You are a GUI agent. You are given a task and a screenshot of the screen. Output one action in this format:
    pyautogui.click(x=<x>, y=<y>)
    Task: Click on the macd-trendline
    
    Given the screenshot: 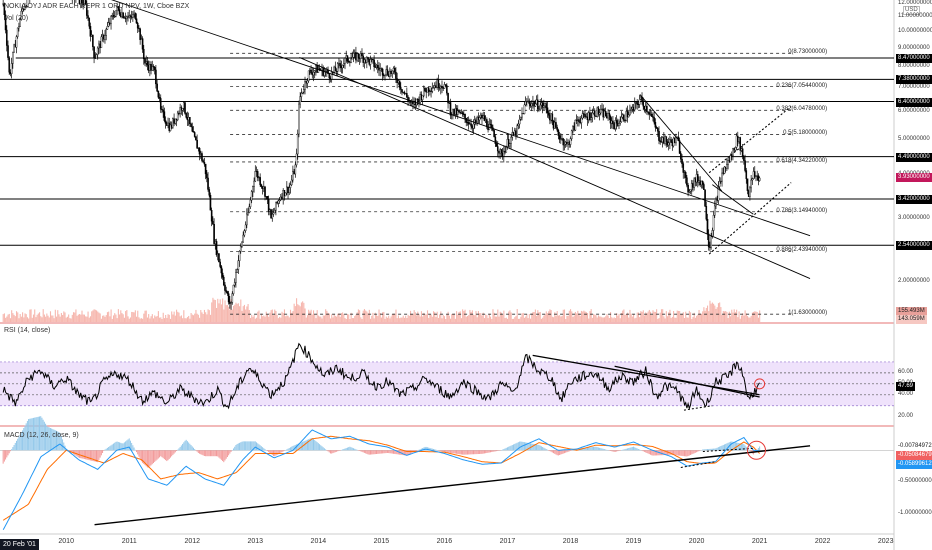 What is the action you would take?
    pyautogui.click(x=452, y=485)
    